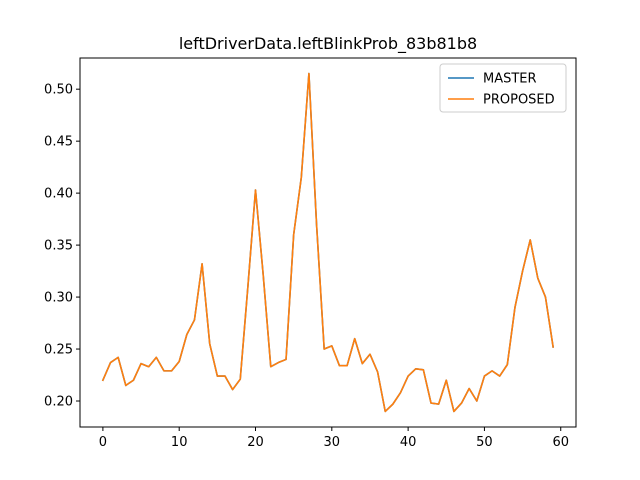  I want to click on y-tick-label: 0.30, so click(58, 298).